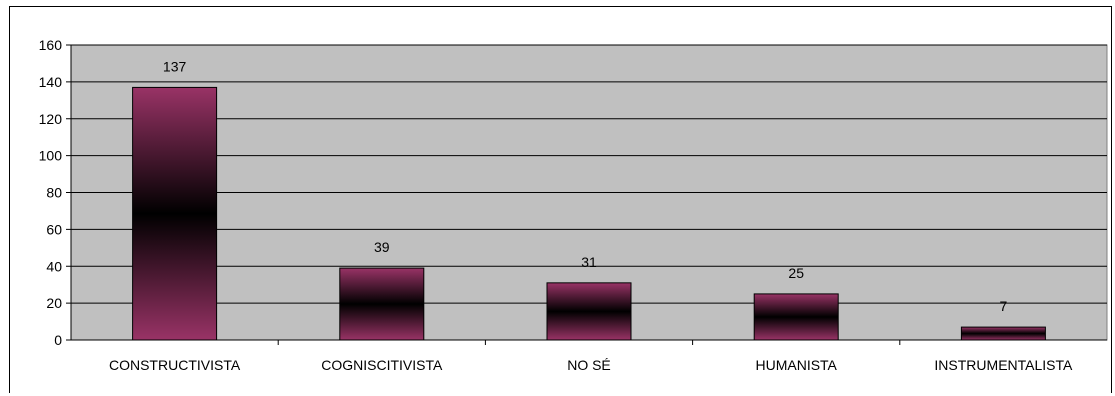  I want to click on data-label: 7, so click(1004, 306).